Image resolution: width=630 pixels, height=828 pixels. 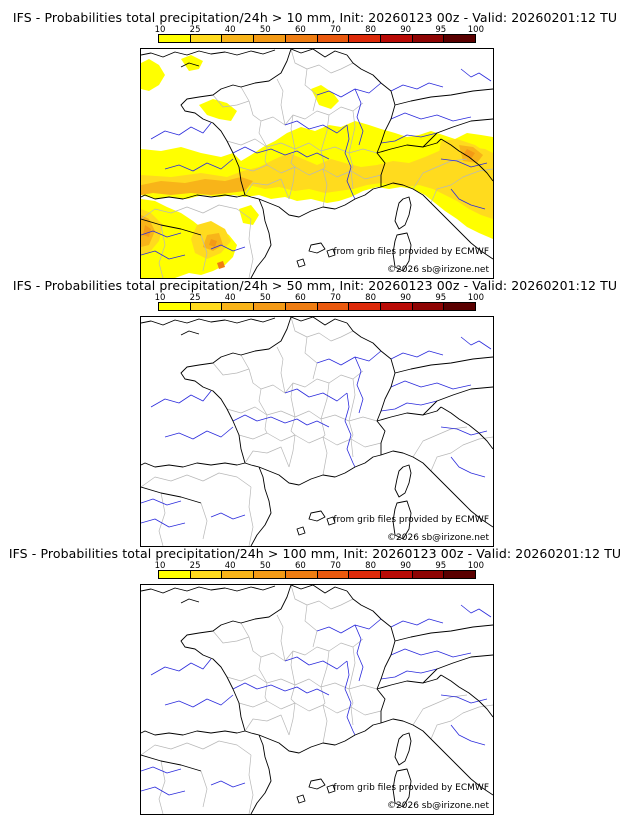 I want to click on scale-tick-label: 60, so click(x=300, y=298).